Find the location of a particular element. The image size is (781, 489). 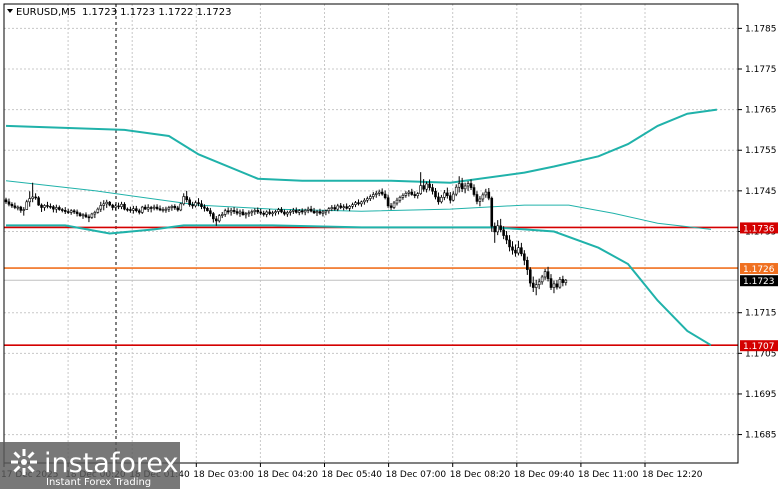

level-price-label: 1.1736 is located at coordinates (759, 229).